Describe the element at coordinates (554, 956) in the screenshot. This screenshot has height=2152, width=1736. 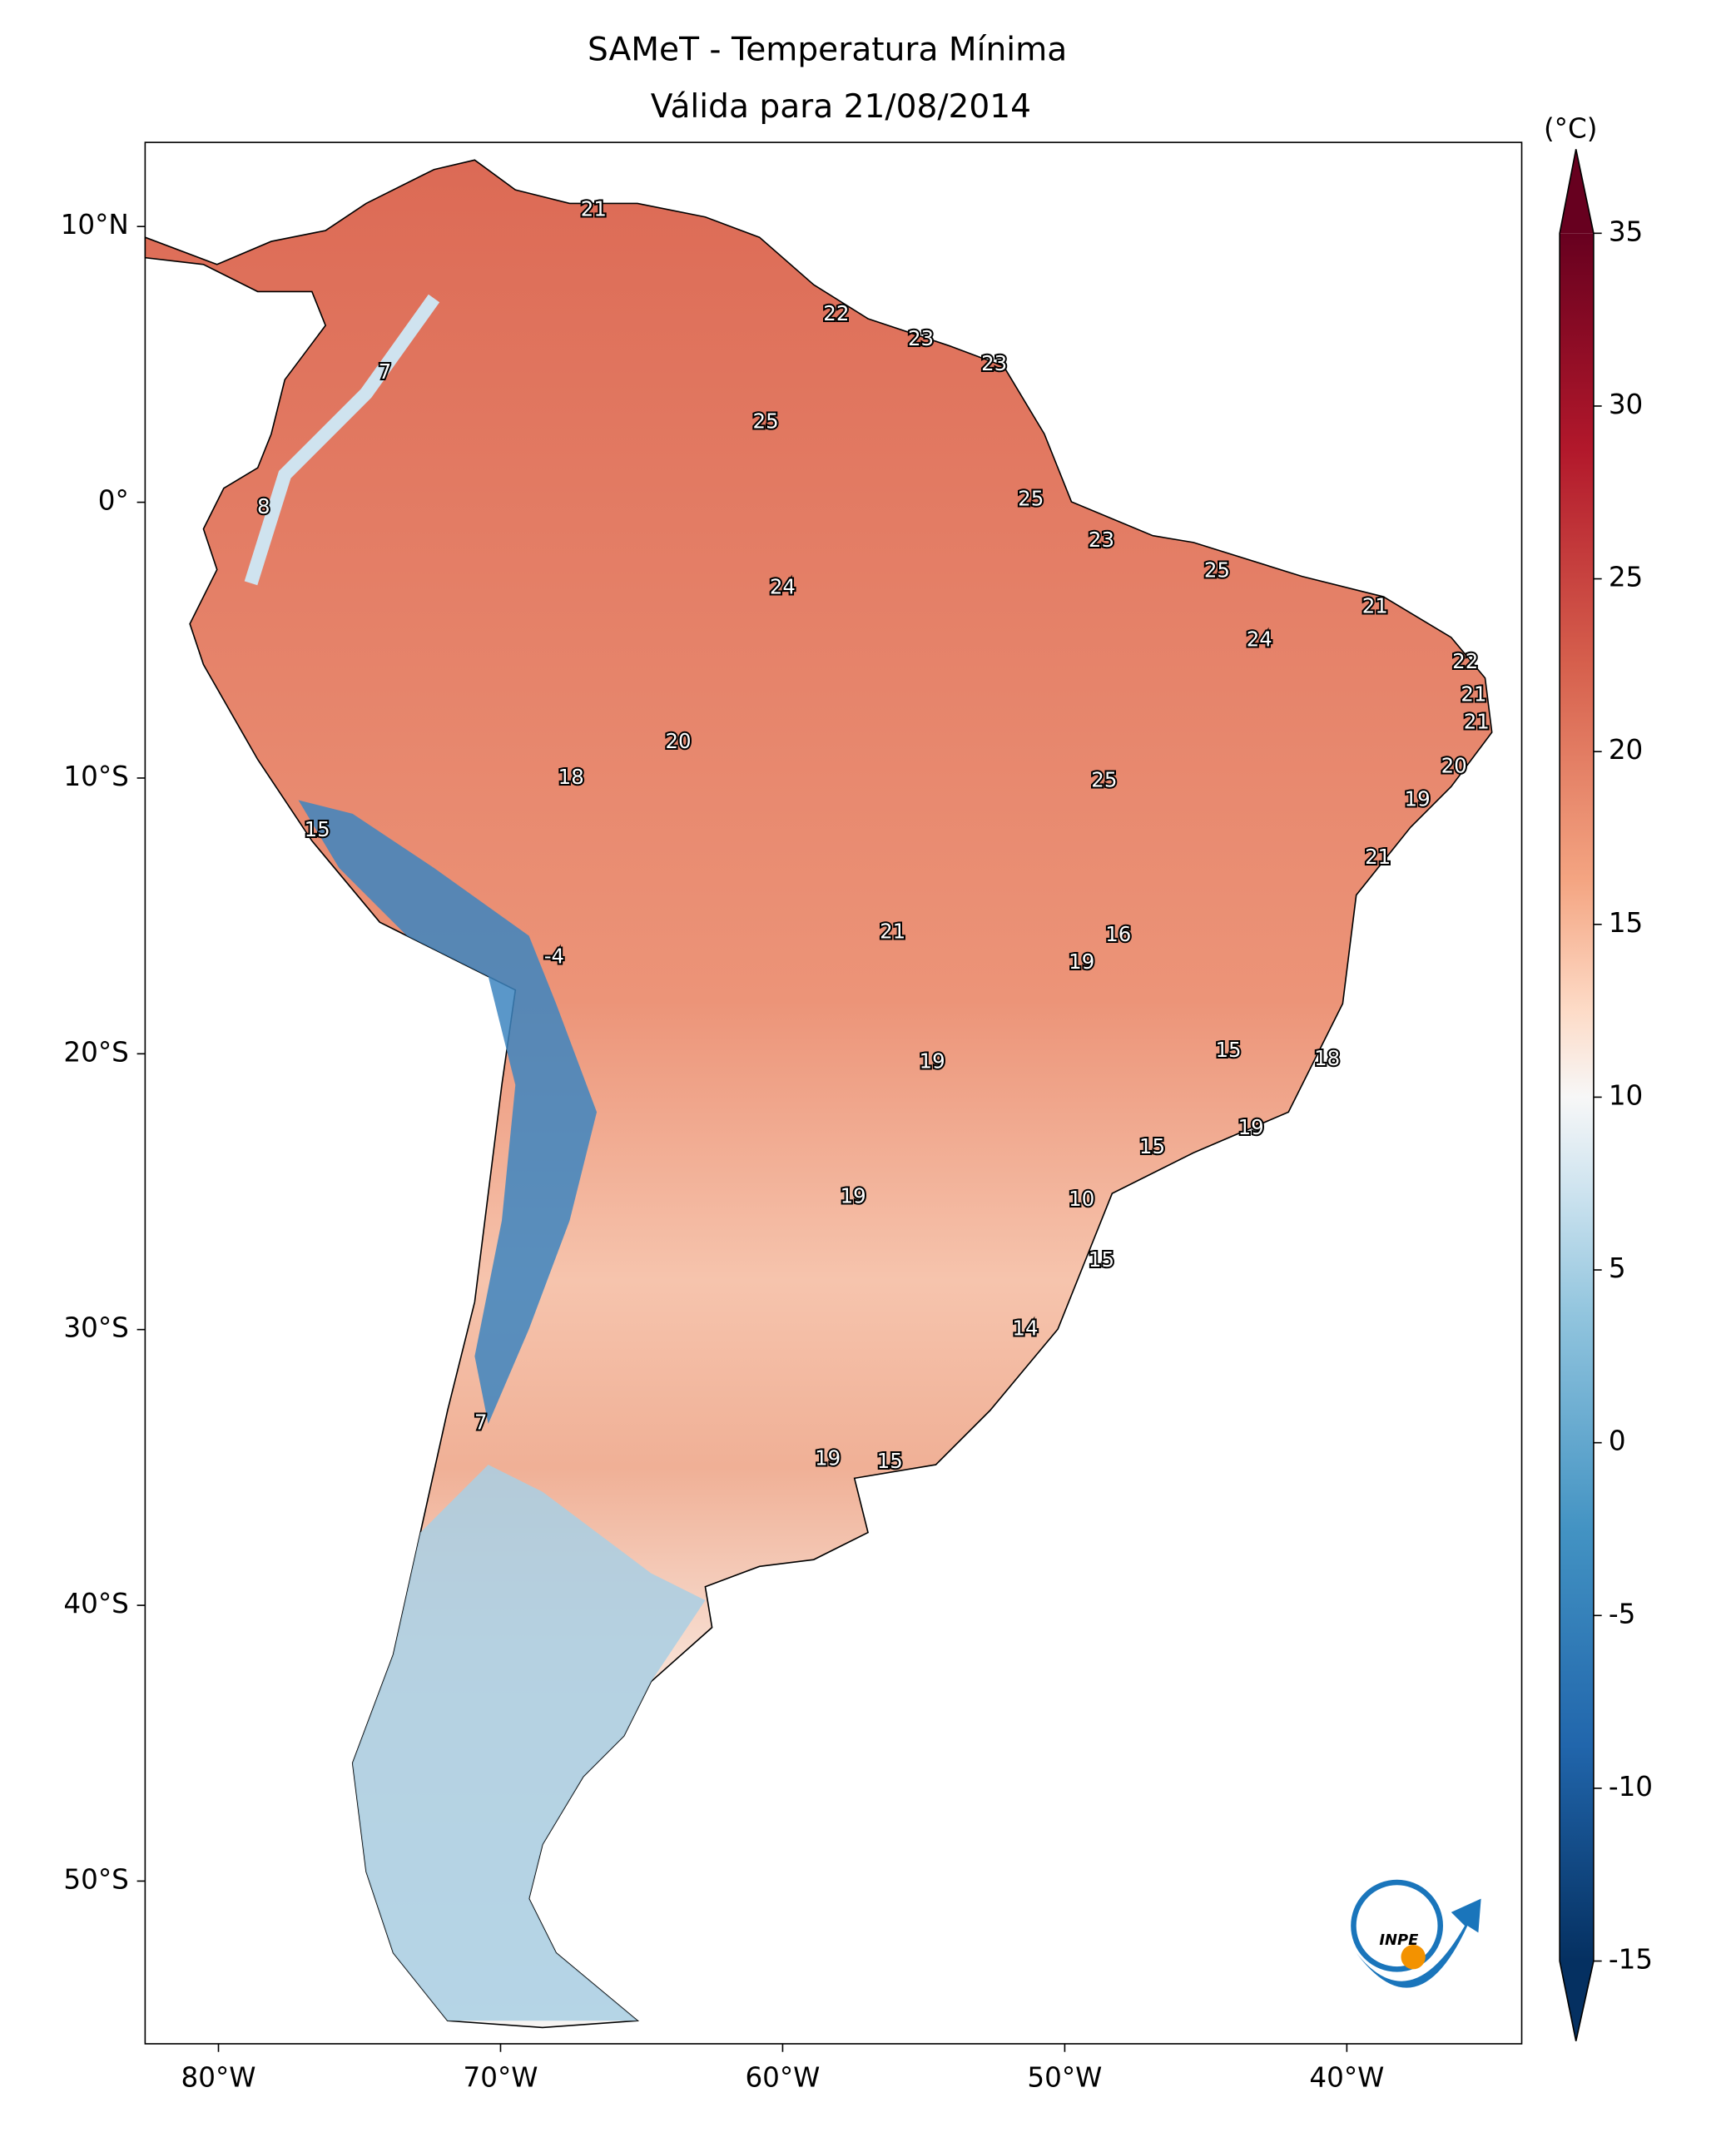
I see `station-label: -4` at that location.